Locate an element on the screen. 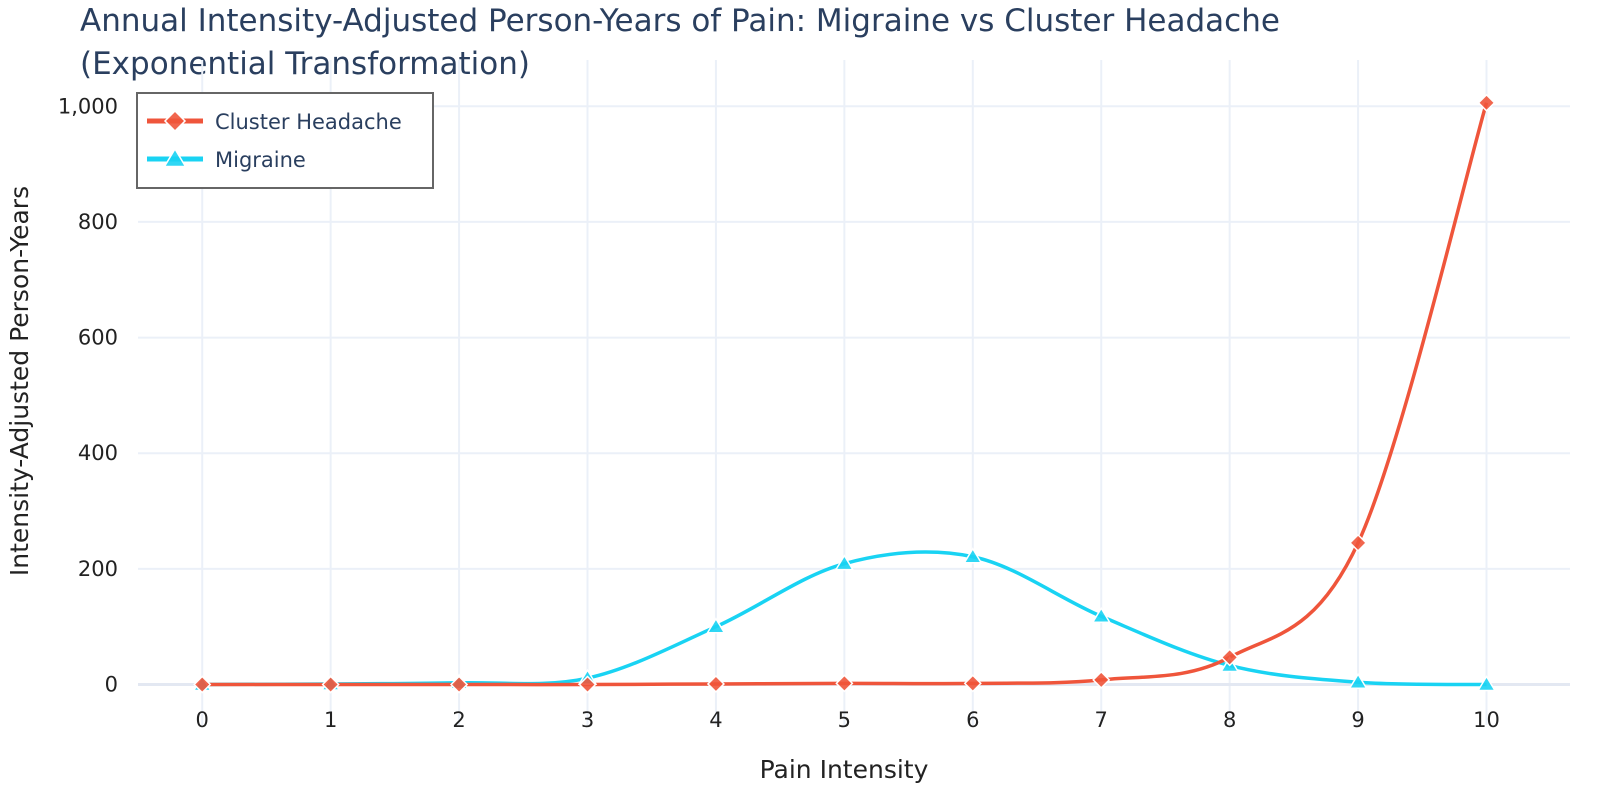  x-tick-label: 1 is located at coordinates (330, 720).